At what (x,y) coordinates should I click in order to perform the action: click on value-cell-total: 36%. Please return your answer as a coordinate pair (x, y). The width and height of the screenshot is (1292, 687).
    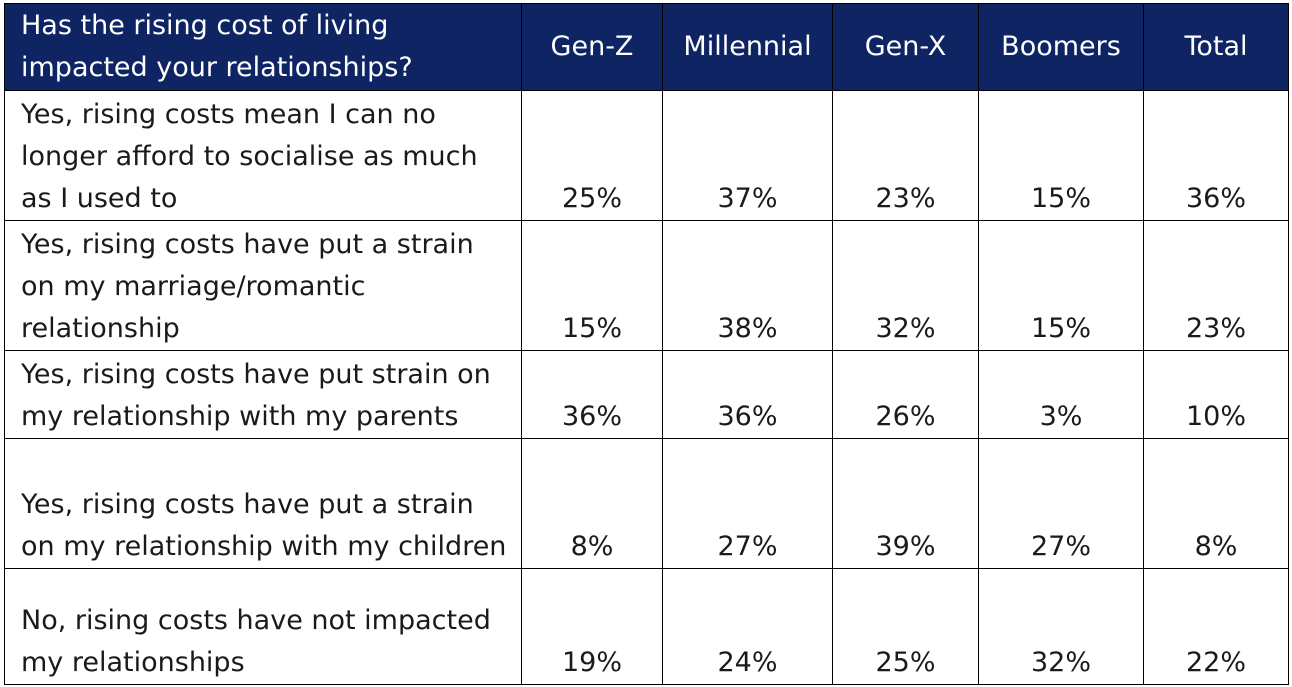
    Looking at the image, I should click on (1216, 155).